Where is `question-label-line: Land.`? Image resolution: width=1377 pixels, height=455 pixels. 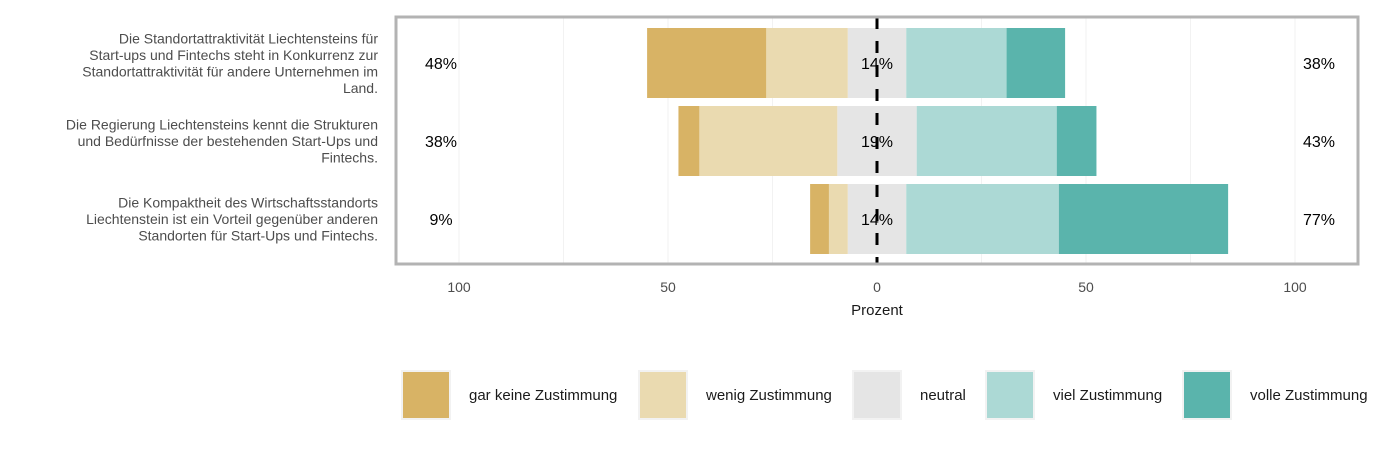
question-label-line: Land. is located at coordinates (360, 88).